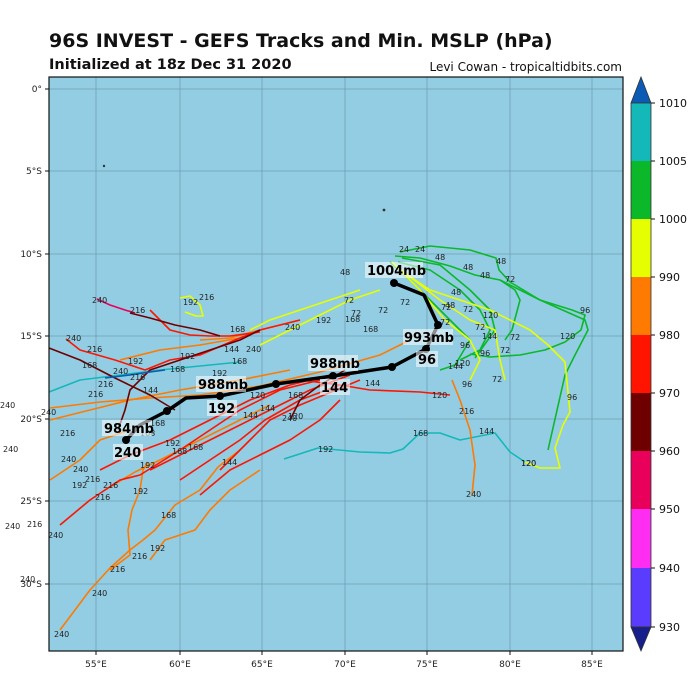 This screenshot has width=700, height=700. What do you see at coordinates (37, 90) in the screenshot?
I see `svg-text: 0°` at bounding box center [37, 90].